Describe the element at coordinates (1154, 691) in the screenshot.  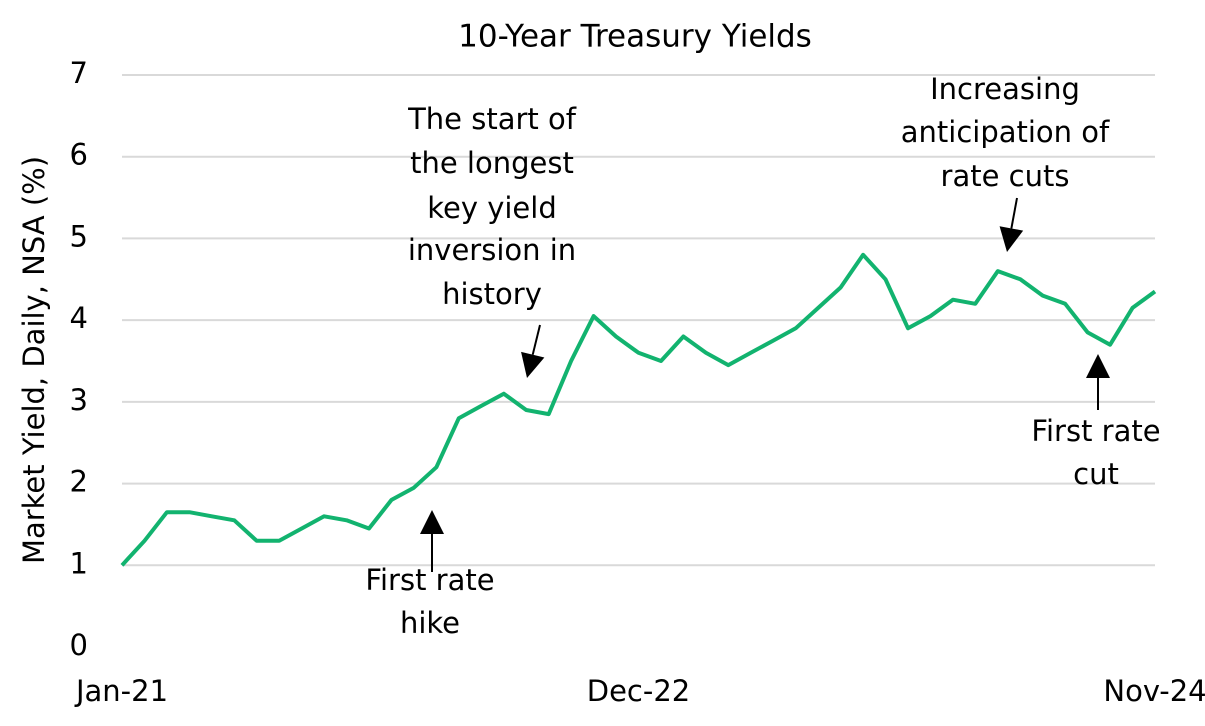
I see `x-tick-label: Nov-24` at that location.